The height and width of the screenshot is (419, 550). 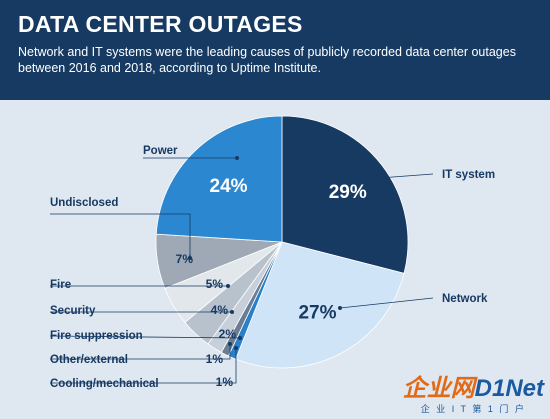 I want to click on label-cooling-mechanical: Cooling/mechanical, so click(x=104, y=384).